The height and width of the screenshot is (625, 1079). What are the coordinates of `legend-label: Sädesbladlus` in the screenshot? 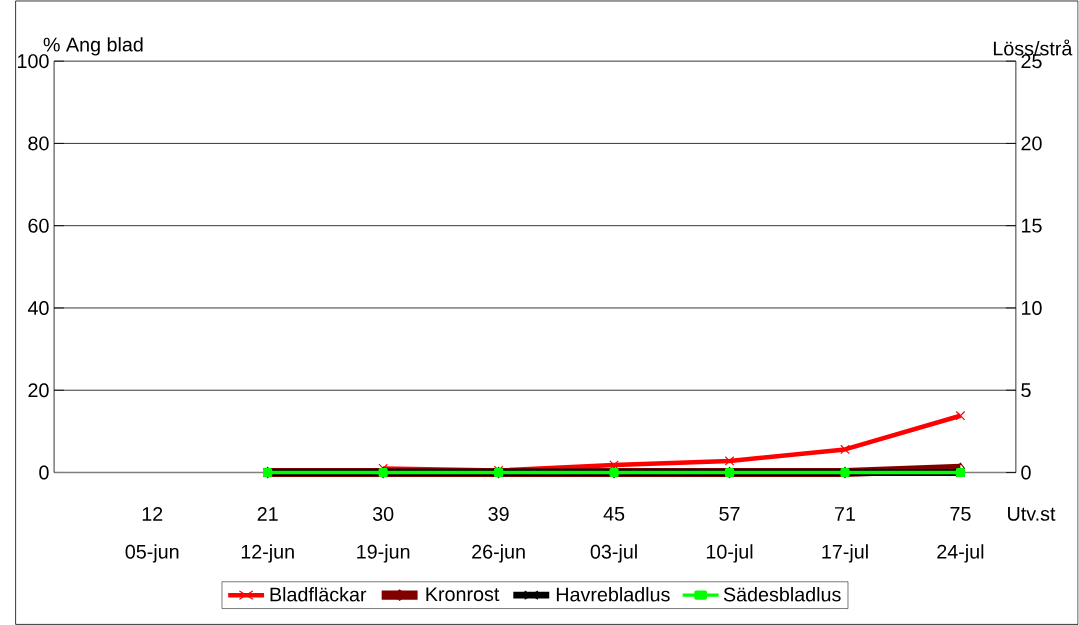 It's located at (782, 594).